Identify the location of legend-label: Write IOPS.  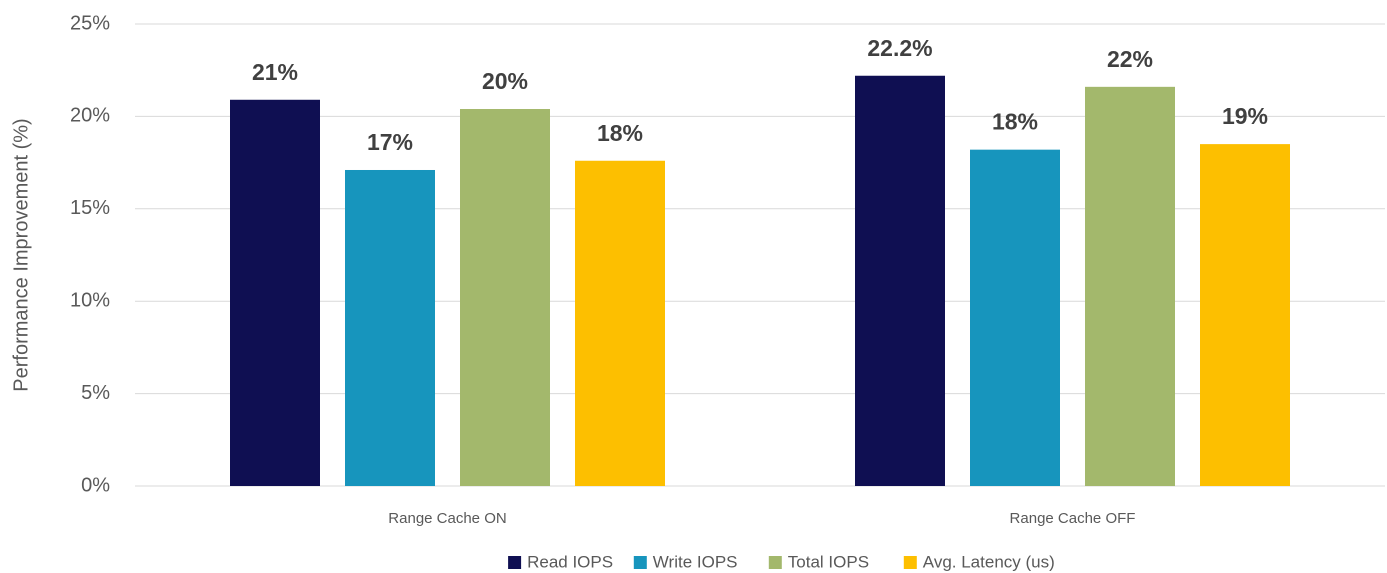
(695, 561).